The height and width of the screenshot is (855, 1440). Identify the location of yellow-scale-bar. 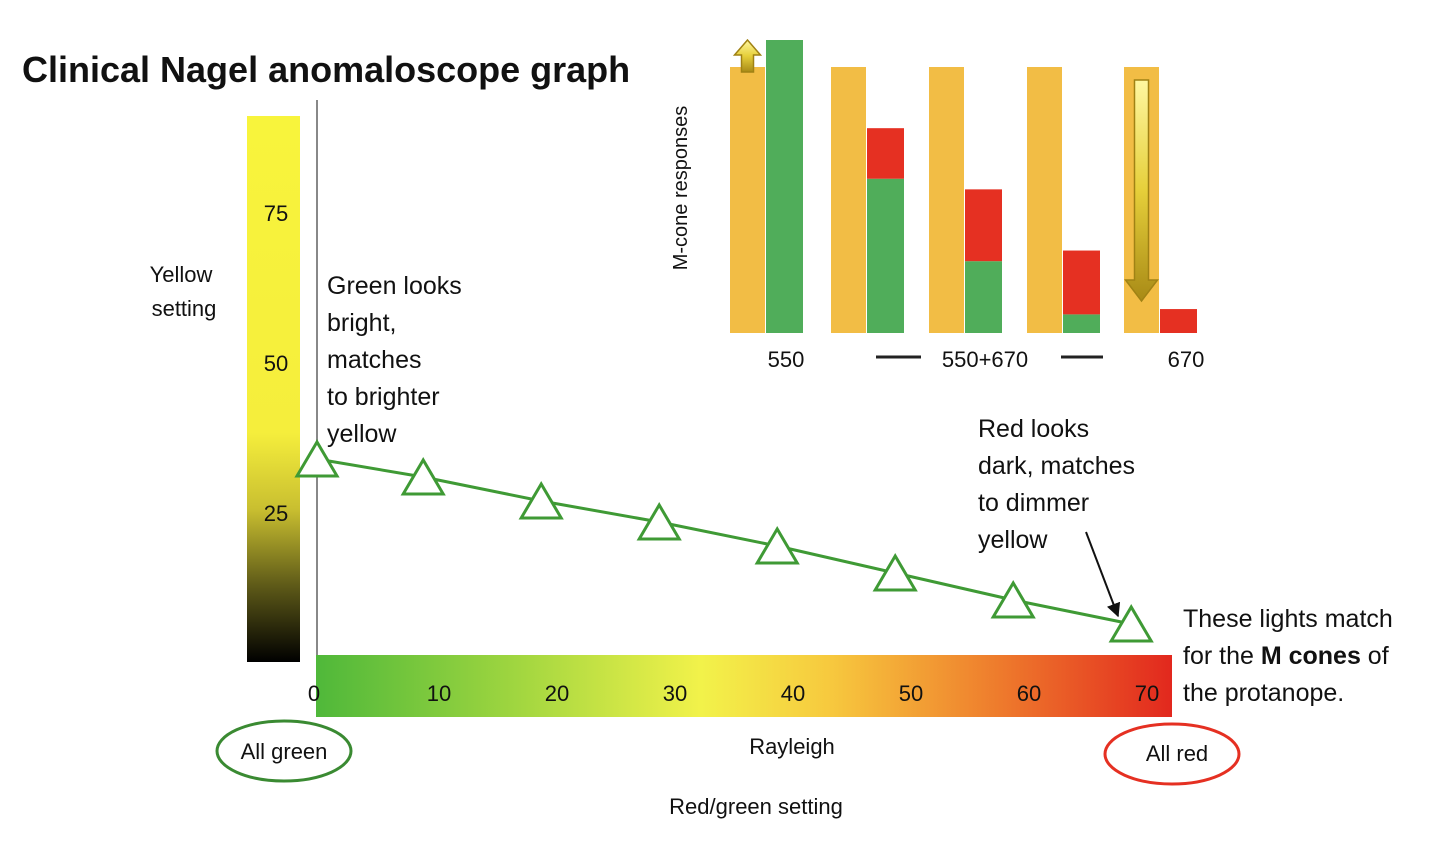
(273, 389).